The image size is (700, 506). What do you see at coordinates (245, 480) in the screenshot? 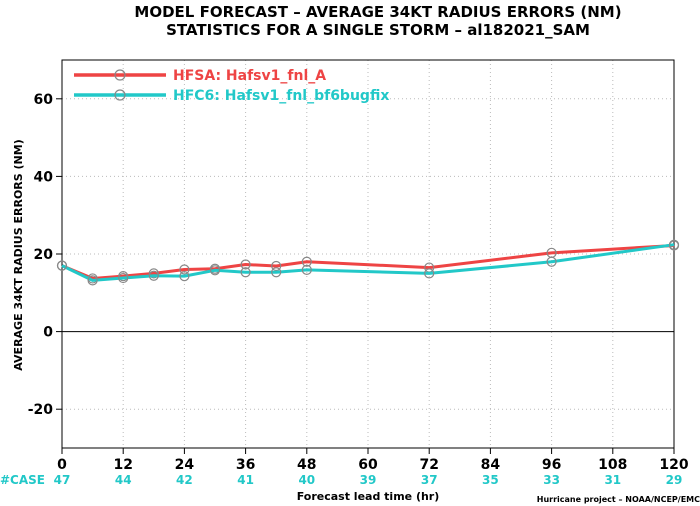
I see `case-count: 41` at bounding box center [245, 480].